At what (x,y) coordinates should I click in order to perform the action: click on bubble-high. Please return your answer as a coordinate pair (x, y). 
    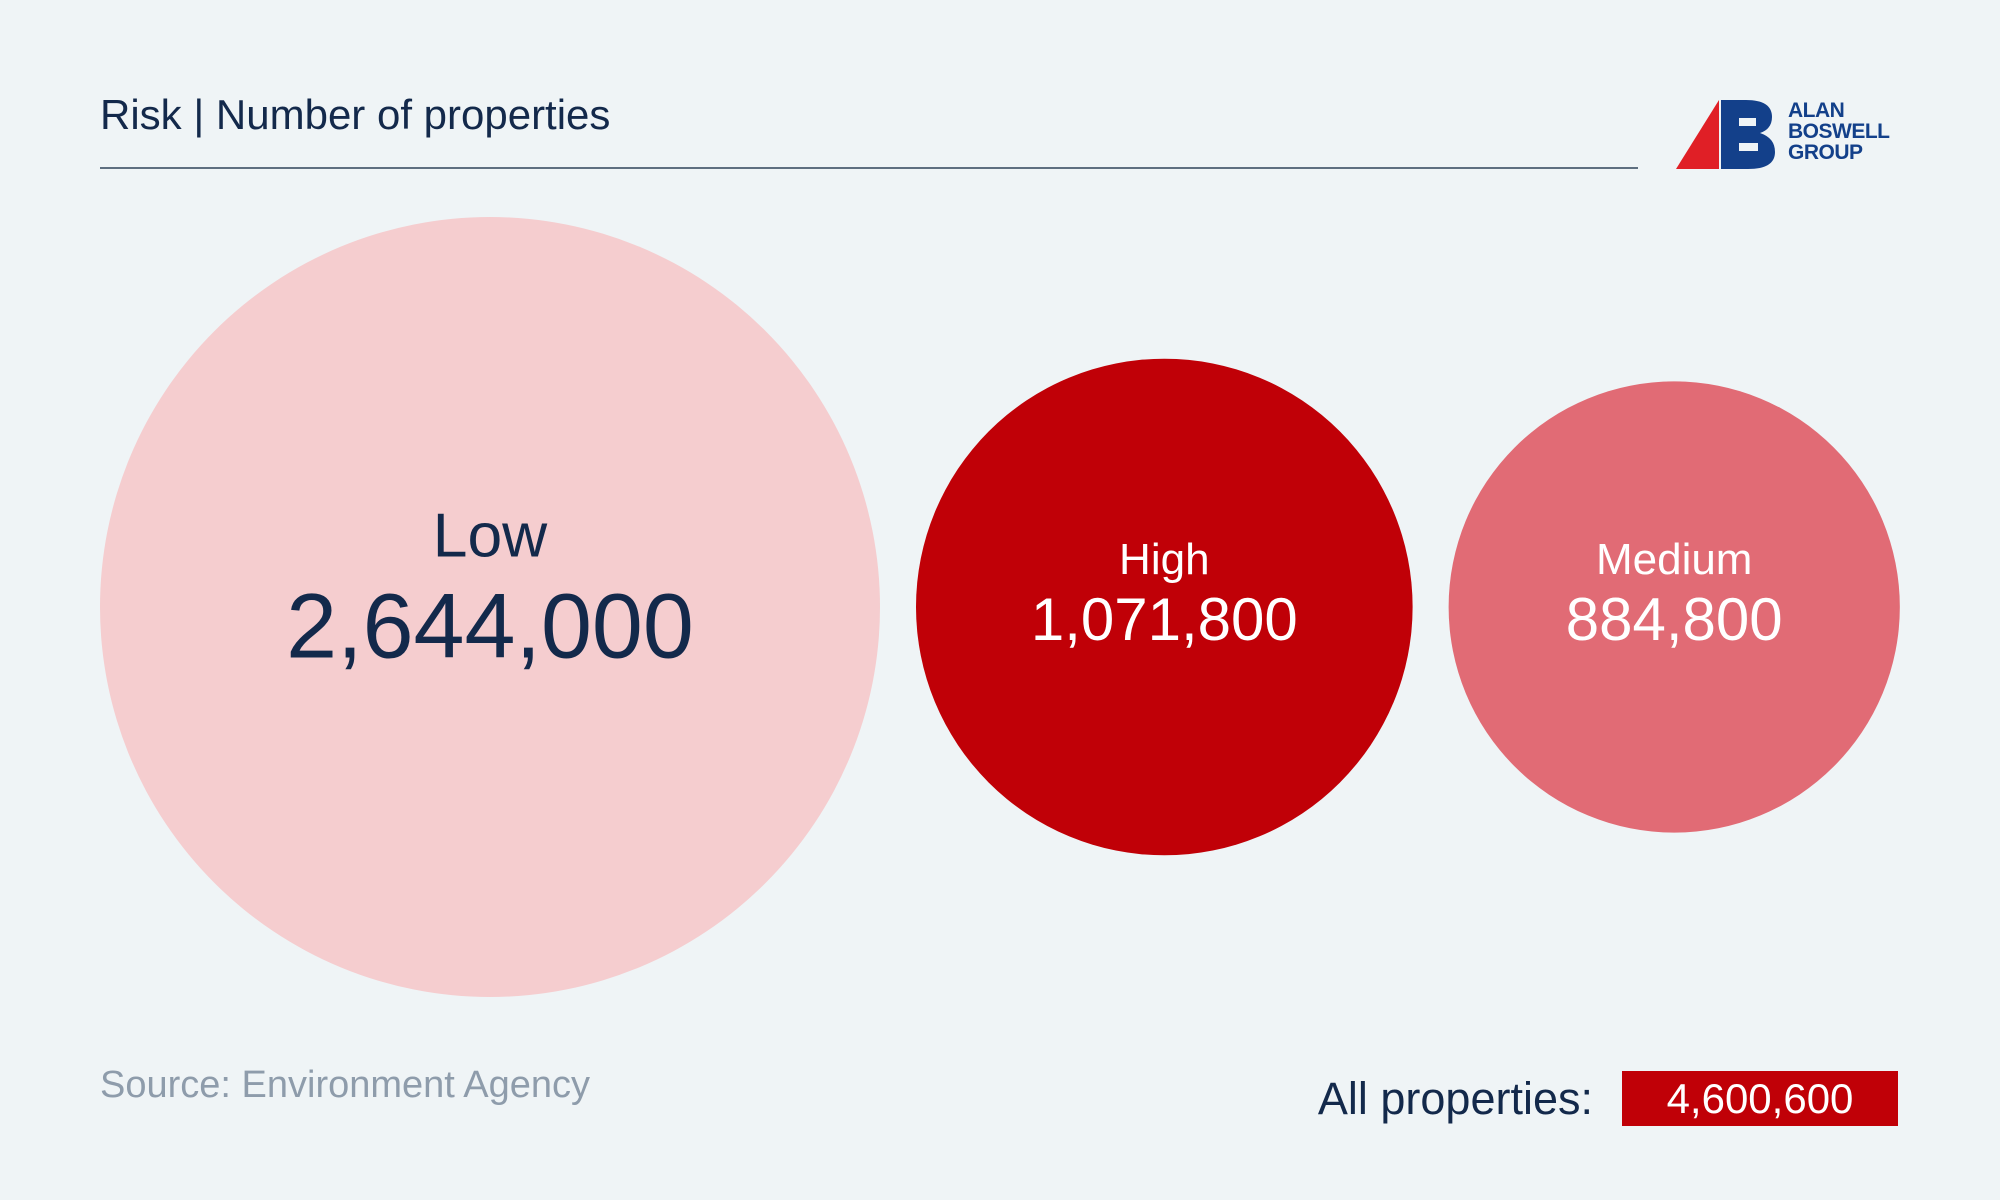
    Looking at the image, I should click on (1164, 607).